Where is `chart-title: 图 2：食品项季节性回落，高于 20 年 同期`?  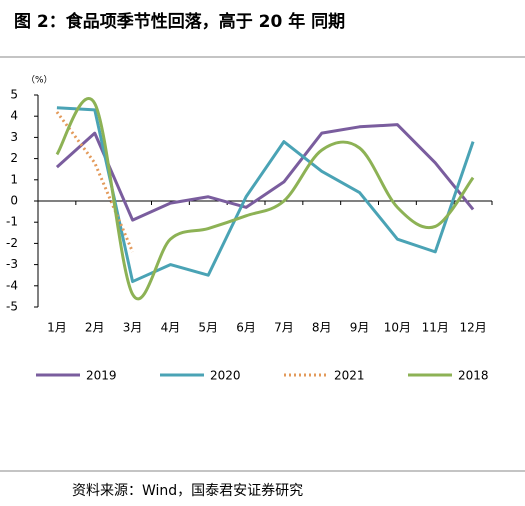
chart-title: 图 2：食品项季节性回落，高于 20 年 同期 is located at coordinates (179, 21).